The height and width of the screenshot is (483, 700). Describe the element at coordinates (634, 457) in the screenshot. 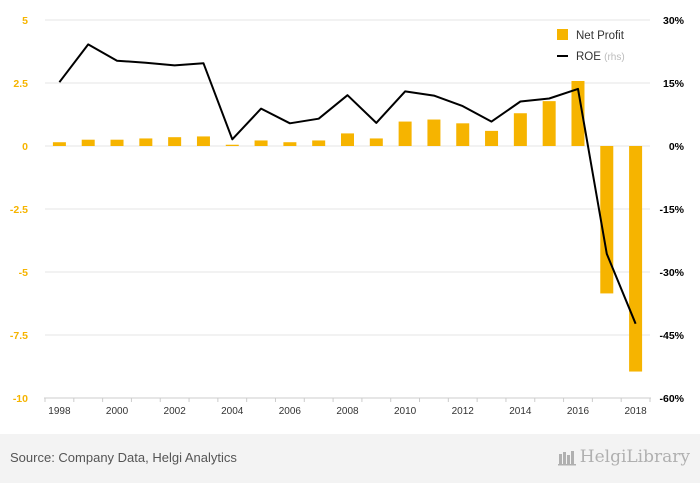

I see `brand-name: HelgiLibrary` at that location.